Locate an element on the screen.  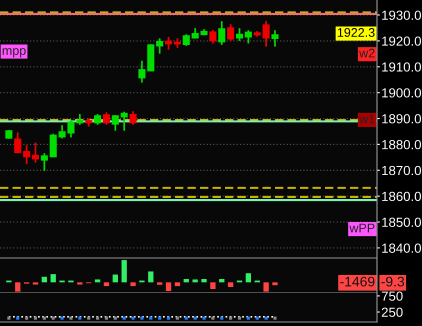
annotation: w2 is located at coordinates (366, 53).